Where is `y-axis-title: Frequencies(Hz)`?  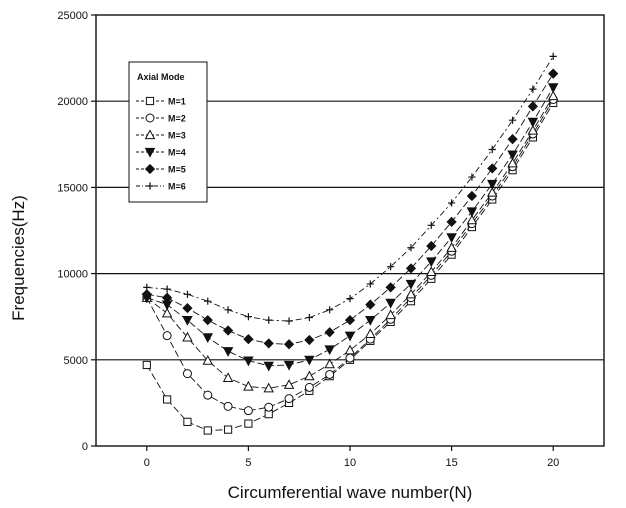 y-axis-title: Frequencies(Hz) is located at coordinates (18, 258).